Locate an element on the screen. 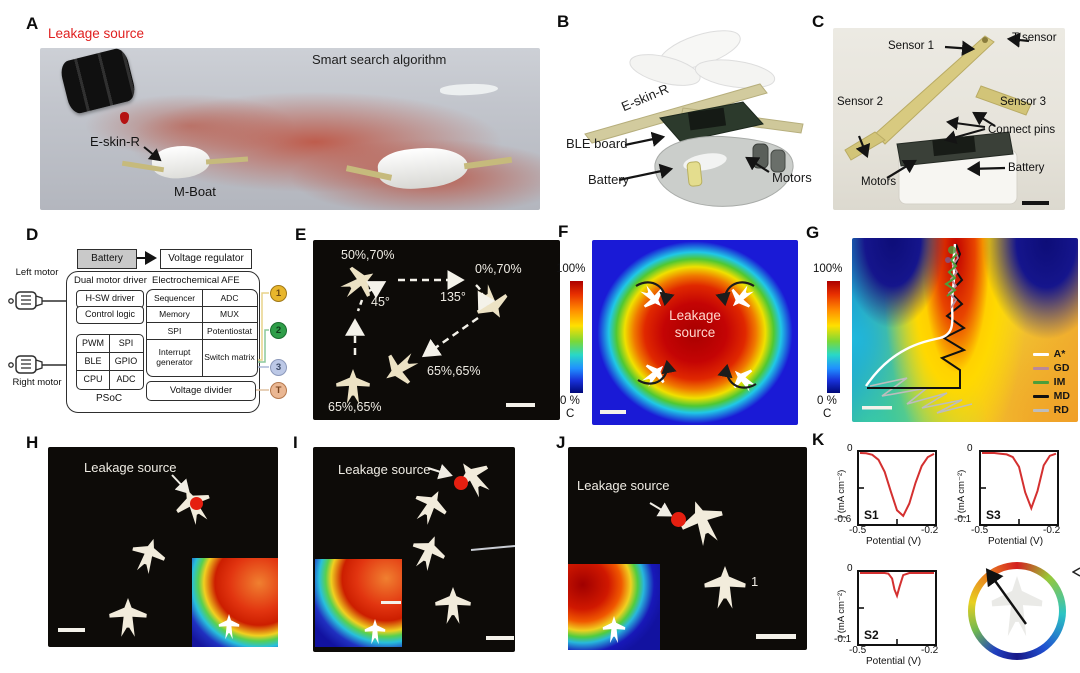 Image resolution: width=1080 pixels, height=673 pixels. leakage-source-label-j: Leakage source is located at coordinates (623, 485).